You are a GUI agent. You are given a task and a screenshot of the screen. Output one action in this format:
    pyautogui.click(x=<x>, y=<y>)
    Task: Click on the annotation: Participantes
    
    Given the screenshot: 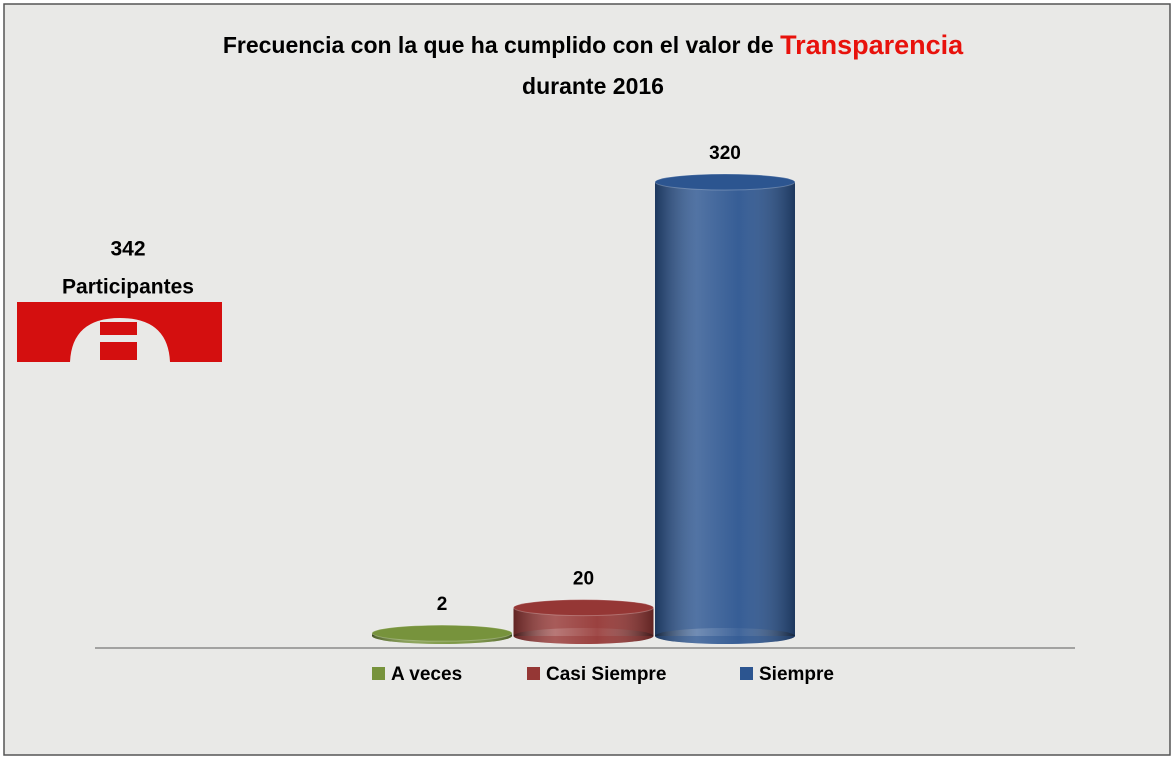 What is the action you would take?
    pyautogui.click(x=128, y=287)
    